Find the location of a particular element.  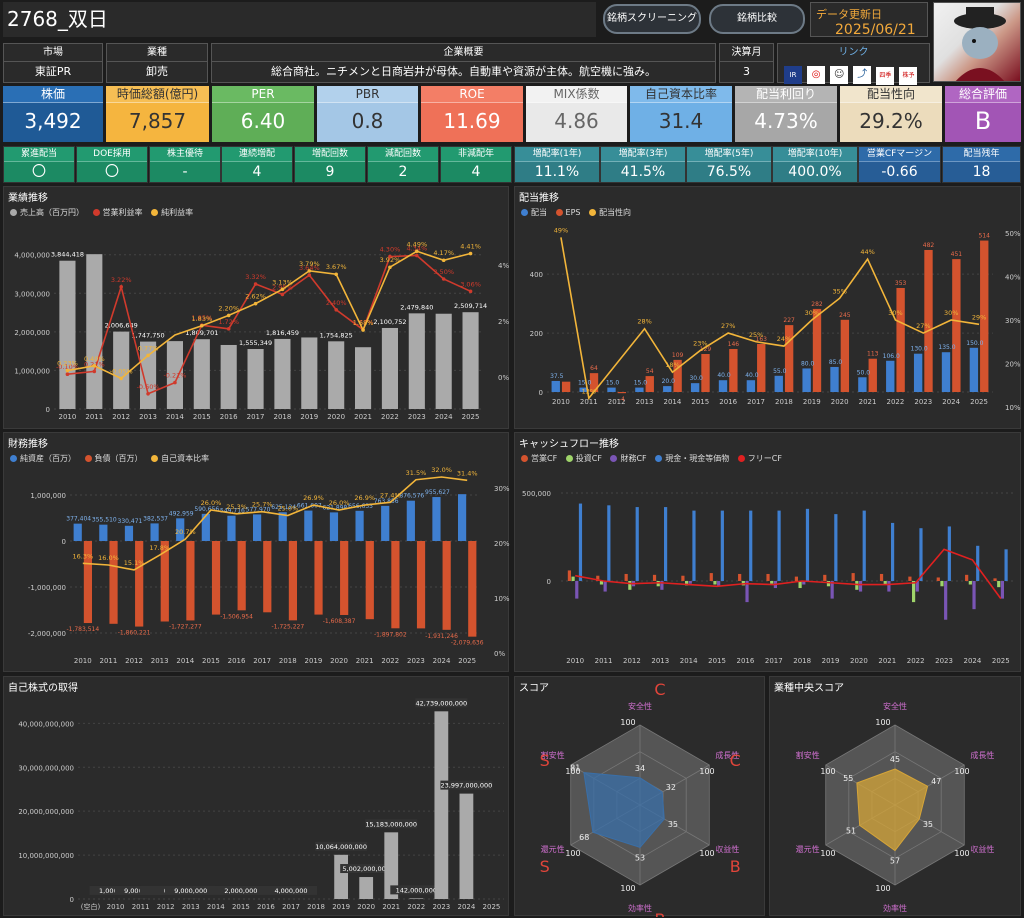

stat-card: 増配回数 9 is located at coordinates (330, 164).